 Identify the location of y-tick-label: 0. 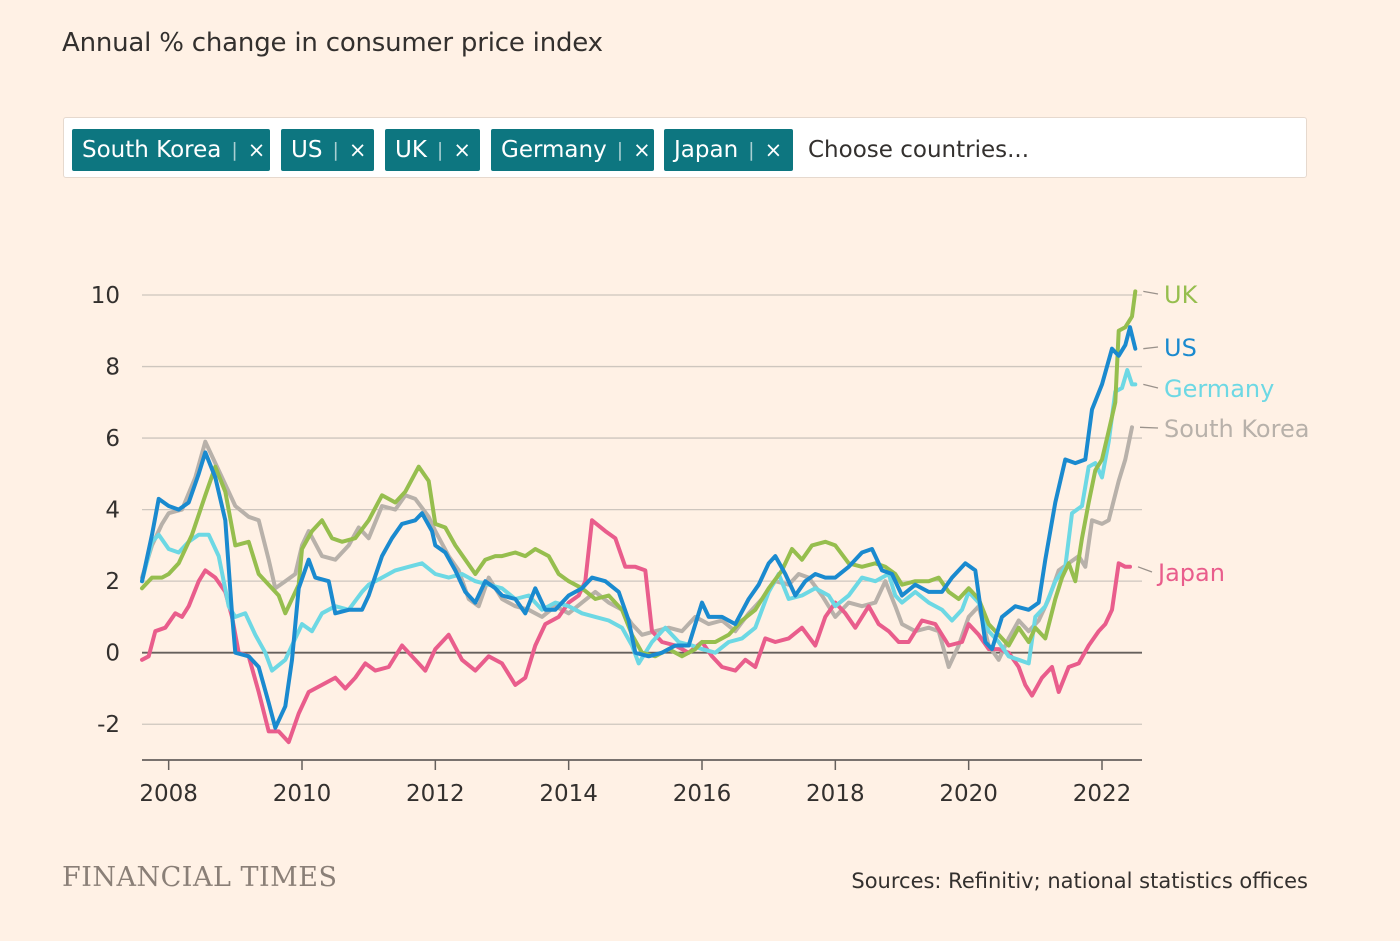
(112, 654).